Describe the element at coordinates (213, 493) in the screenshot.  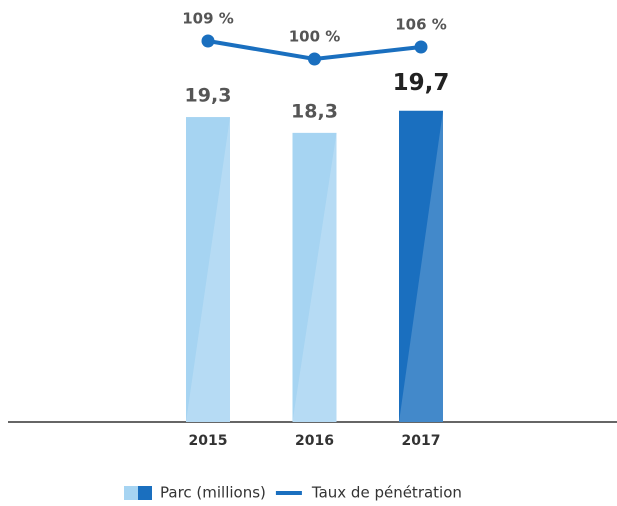
I see `legend-label: Parc (millions)` at that location.